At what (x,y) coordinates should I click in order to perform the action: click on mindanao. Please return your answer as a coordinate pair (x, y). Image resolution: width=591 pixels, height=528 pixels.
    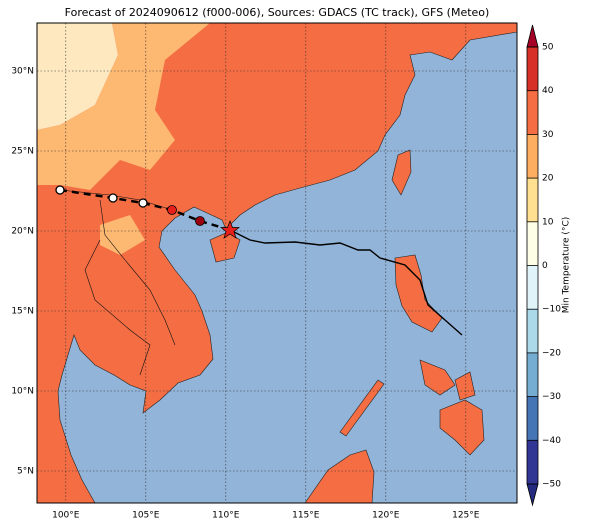
    Looking at the image, I should click on (462, 427).